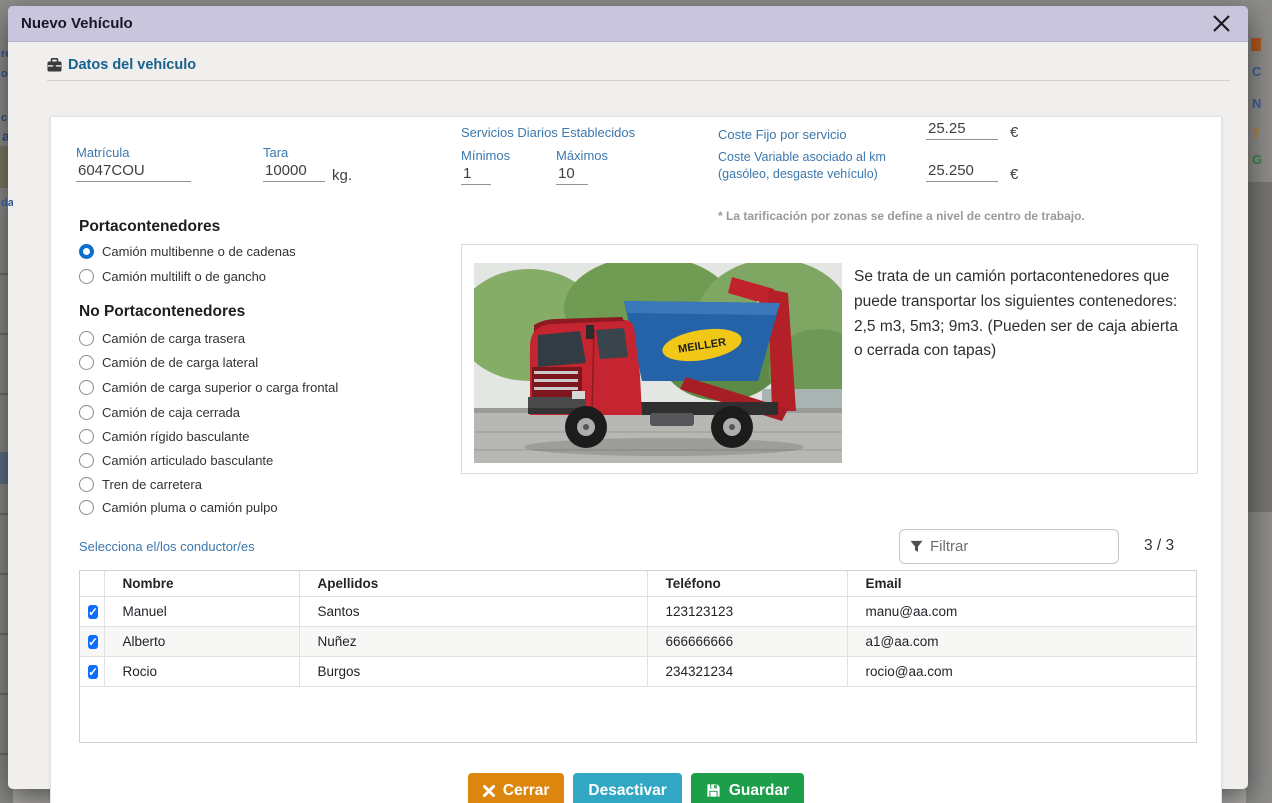 The height and width of the screenshot is (803, 1272). What do you see at coordinates (713, 790) in the screenshot?
I see `save-floppy-icon` at bounding box center [713, 790].